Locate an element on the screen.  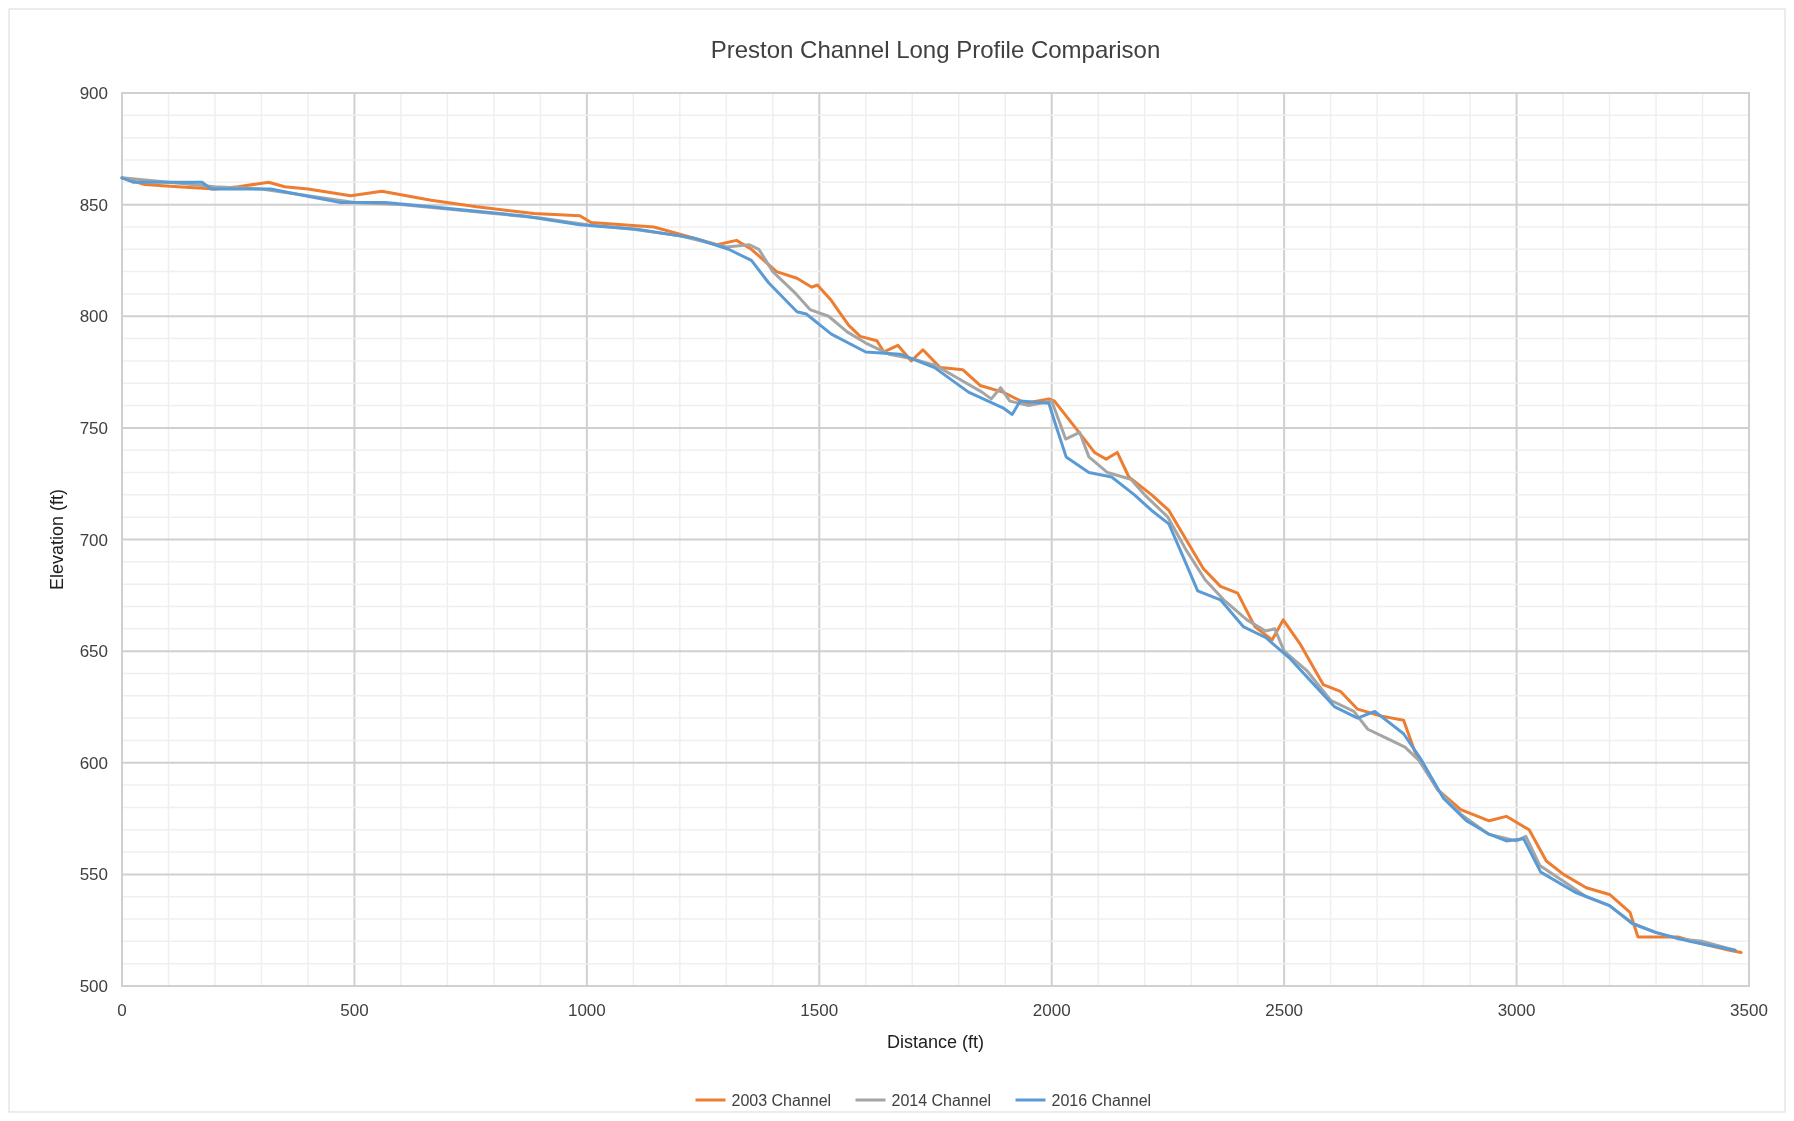
legend-label: 2003 Channel is located at coordinates (781, 1100).